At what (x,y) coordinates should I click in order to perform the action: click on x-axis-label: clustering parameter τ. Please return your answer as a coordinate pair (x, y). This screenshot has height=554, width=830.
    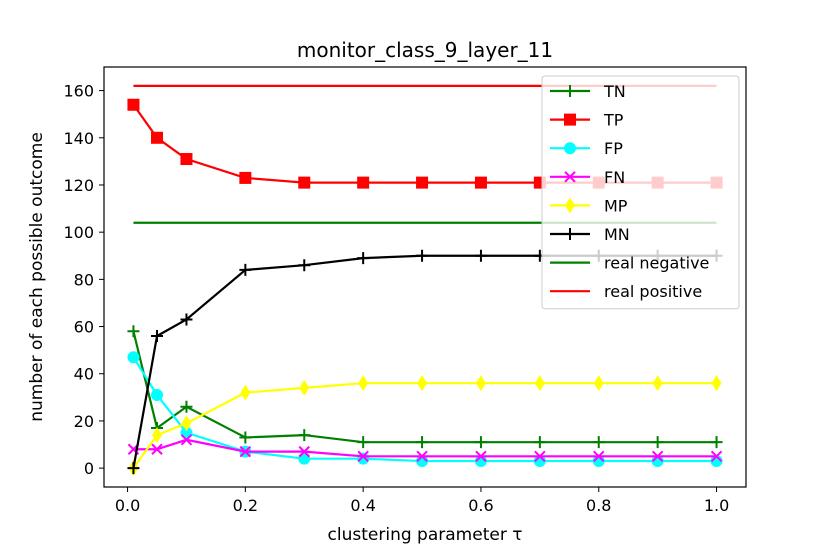
    Looking at the image, I should click on (425, 535).